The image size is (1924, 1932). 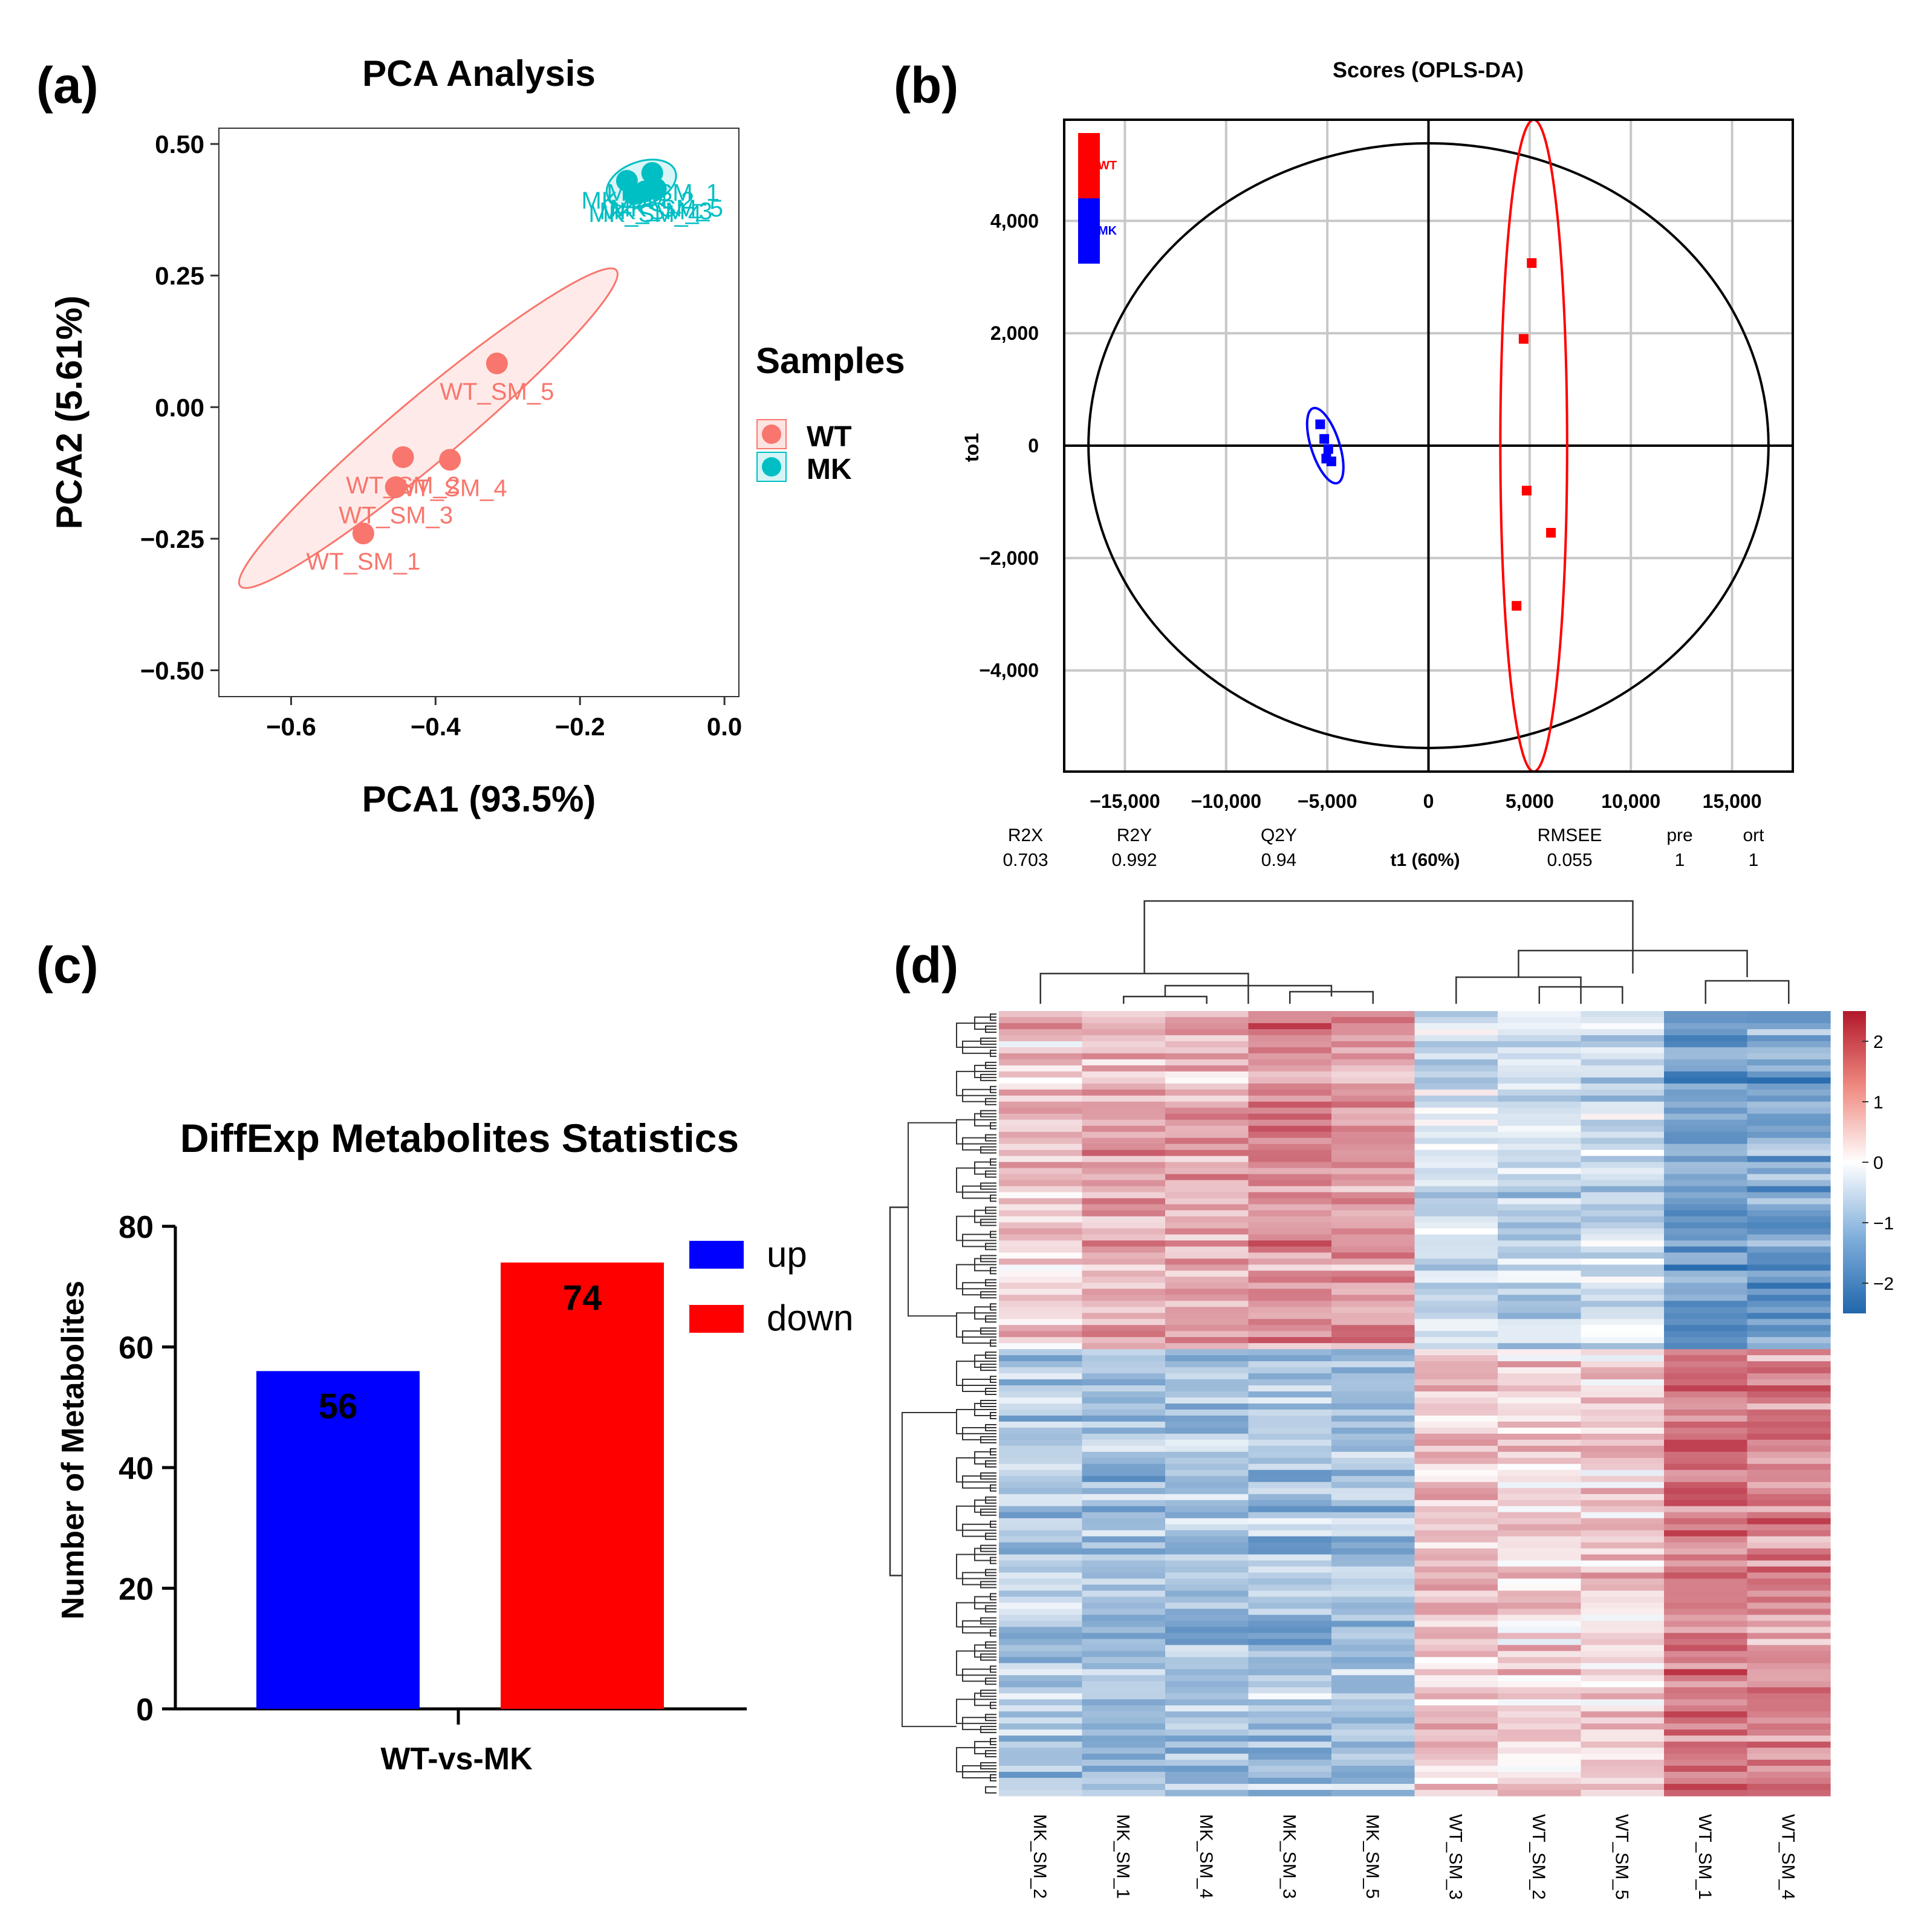 I want to click on heatmap-color-scale, so click(x=1854, y=1162).